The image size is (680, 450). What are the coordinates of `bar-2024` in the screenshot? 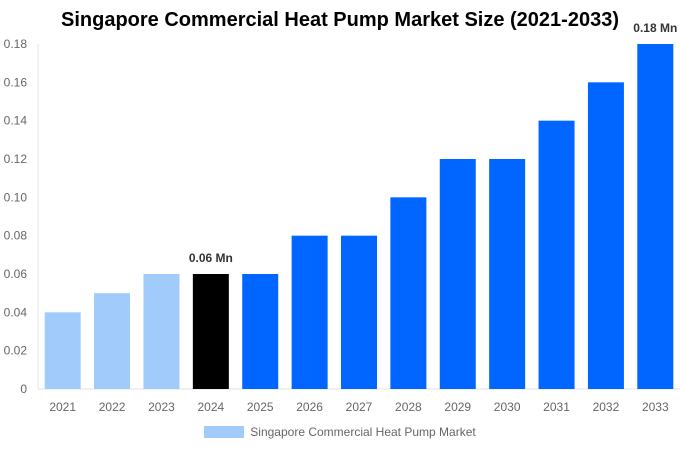 It's located at (210, 331).